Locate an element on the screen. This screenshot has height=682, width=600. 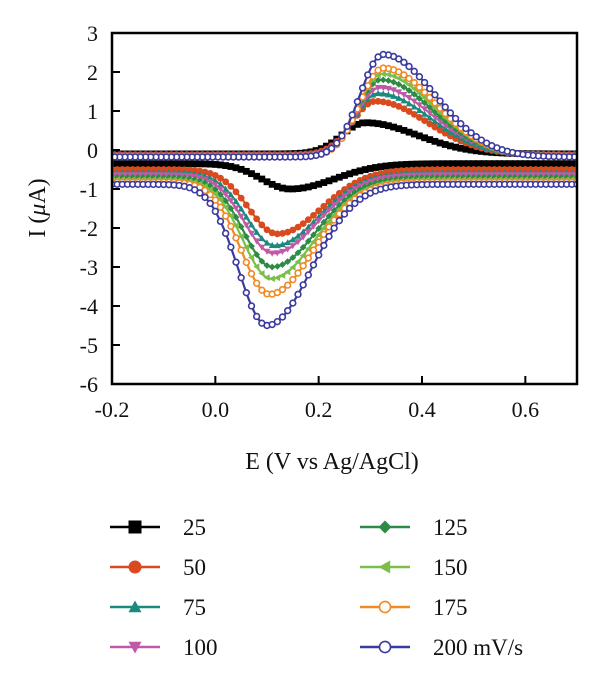
y-tick-label: 3 is located at coordinates (92, 33).